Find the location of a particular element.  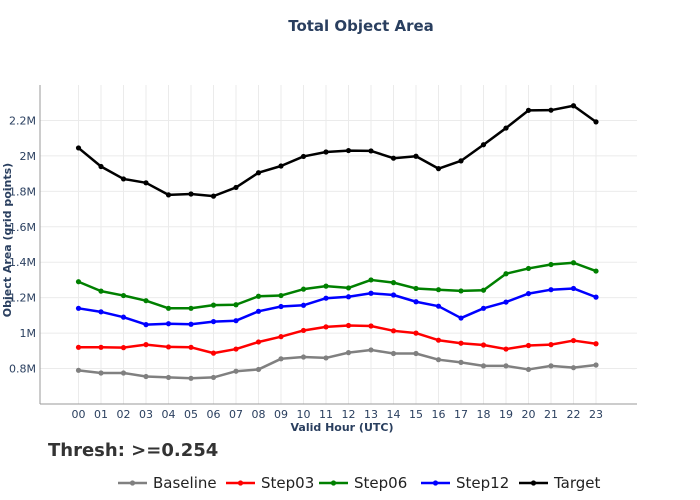

series-line-target is located at coordinates (337, 151).